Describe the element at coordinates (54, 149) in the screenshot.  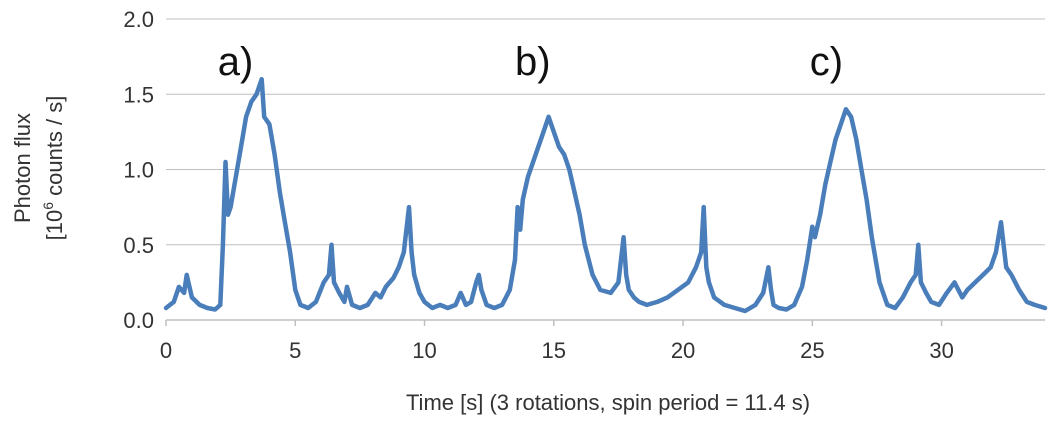
I see `y-axis-label-suffix: counts / s]` at that location.